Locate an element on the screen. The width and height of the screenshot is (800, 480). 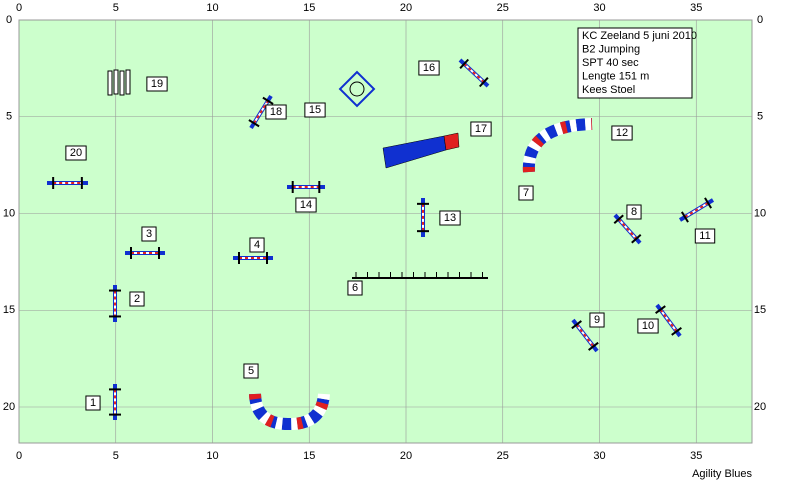
obstacle-number: 20 is located at coordinates (76, 153).